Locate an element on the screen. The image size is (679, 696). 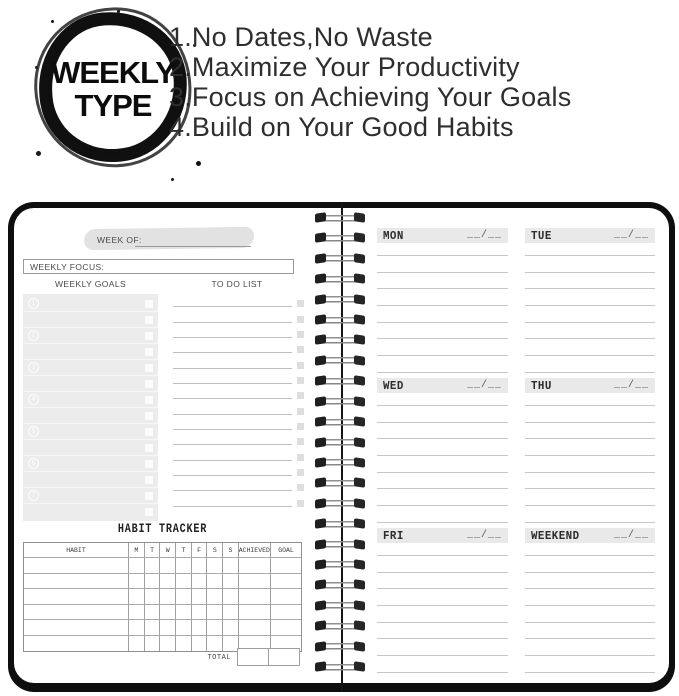
day-label: WEEKEND is located at coordinates (555, 535).